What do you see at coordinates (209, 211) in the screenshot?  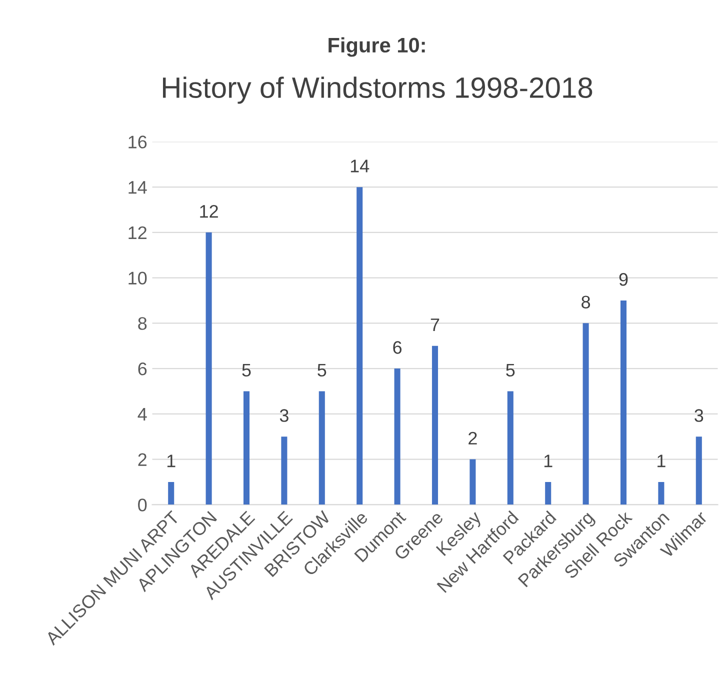 I see `data-label: 12` at bounding box center [209, 211].